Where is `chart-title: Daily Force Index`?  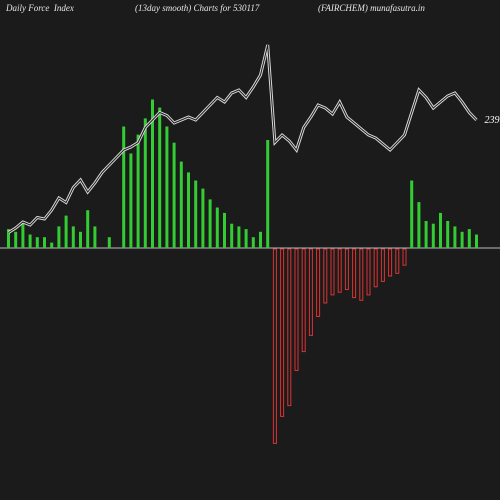 chart-title: Daily Force Index is located at coordinates (40, 8).